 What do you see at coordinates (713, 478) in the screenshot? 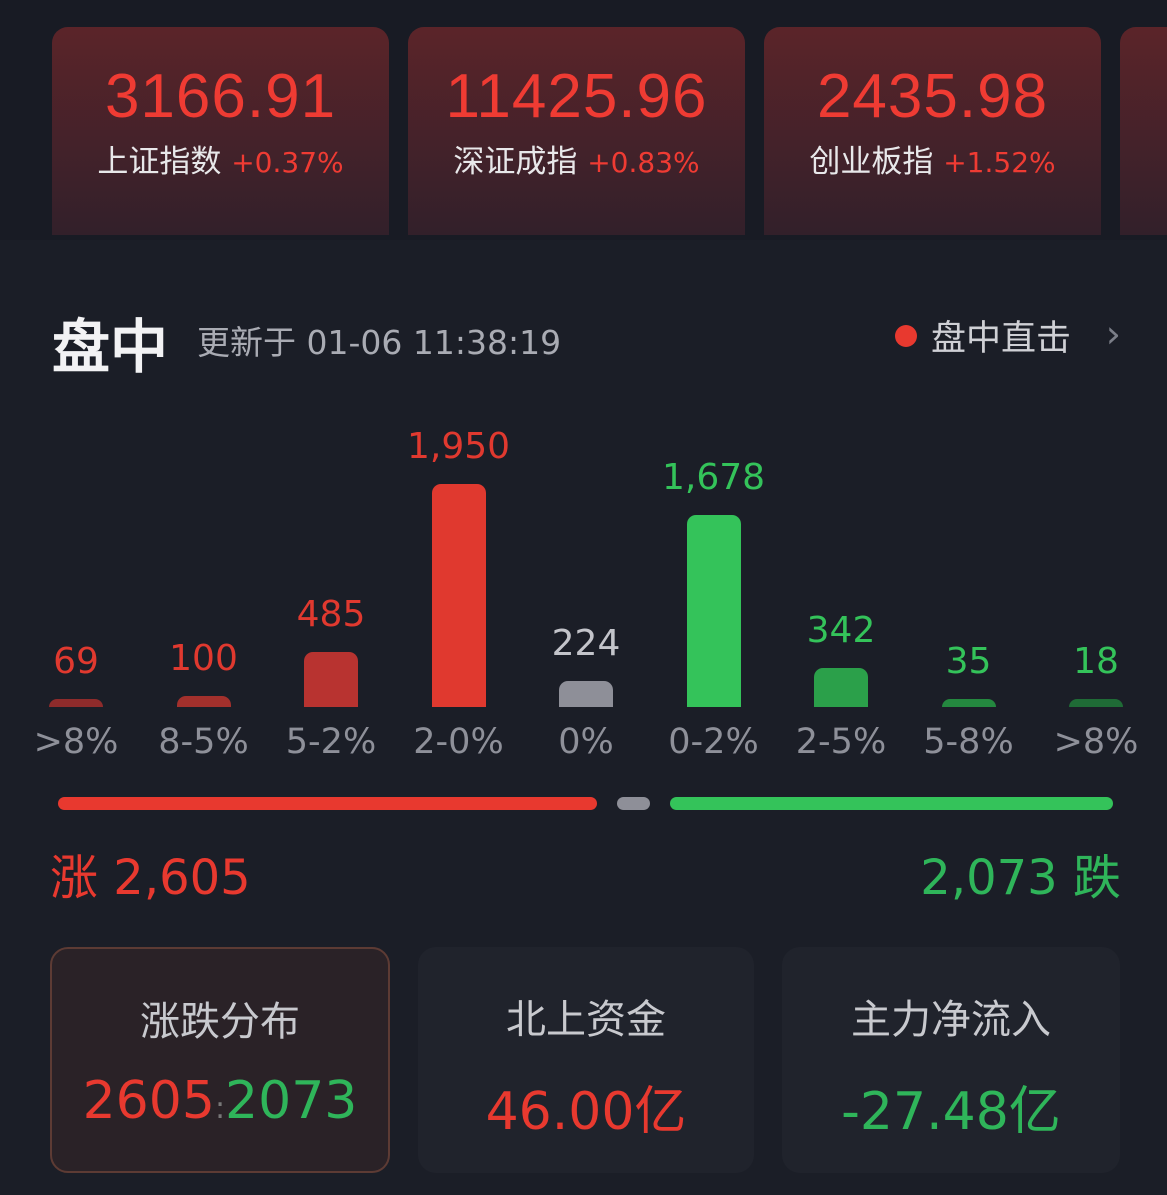
I see `bar-value-label: 1,678` at bounding box center [713, 478].